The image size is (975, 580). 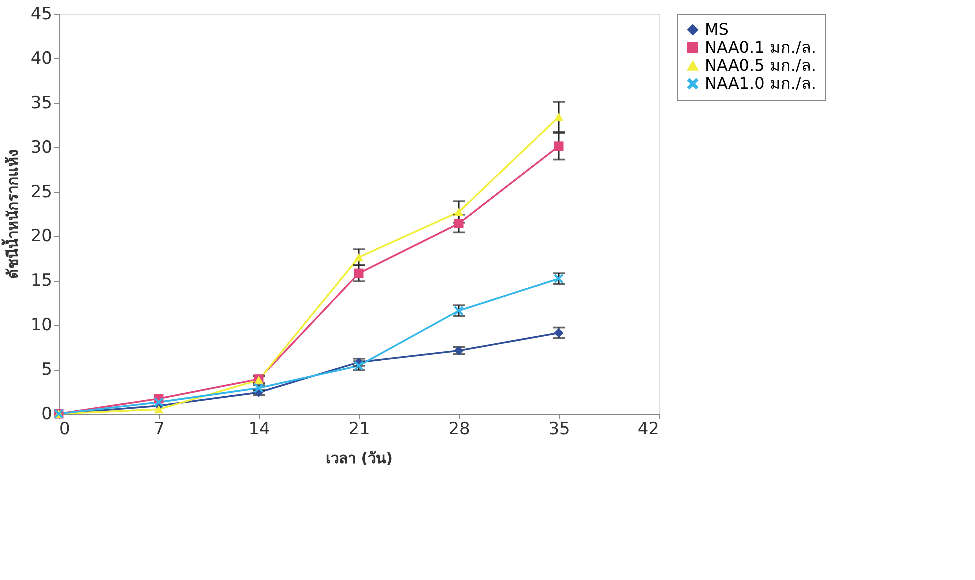 What do you see at coordinates (159, 430) in the screenshot?
I see `x-tick-label: 7` at bounding box center [159, 430].